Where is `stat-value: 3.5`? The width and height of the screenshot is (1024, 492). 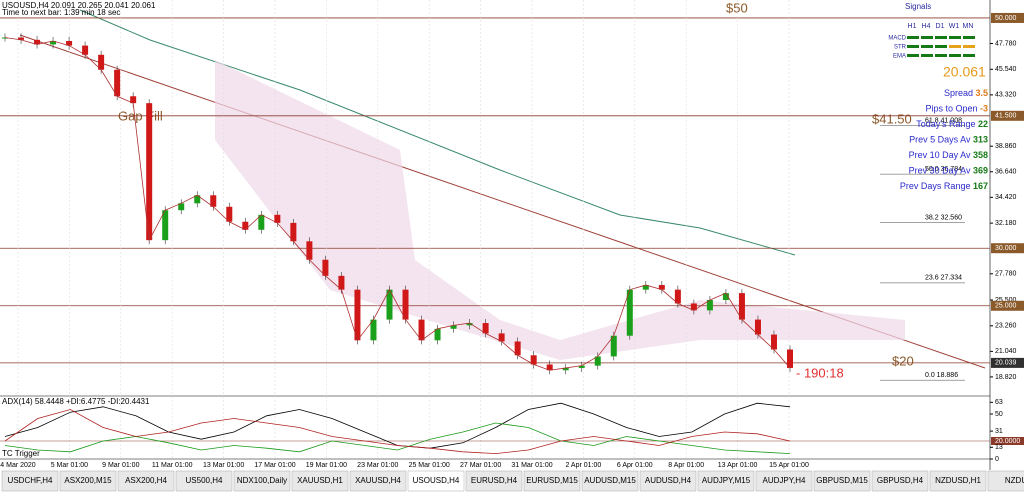
stat-value: 3.5 is located at coordinates (981, 93).